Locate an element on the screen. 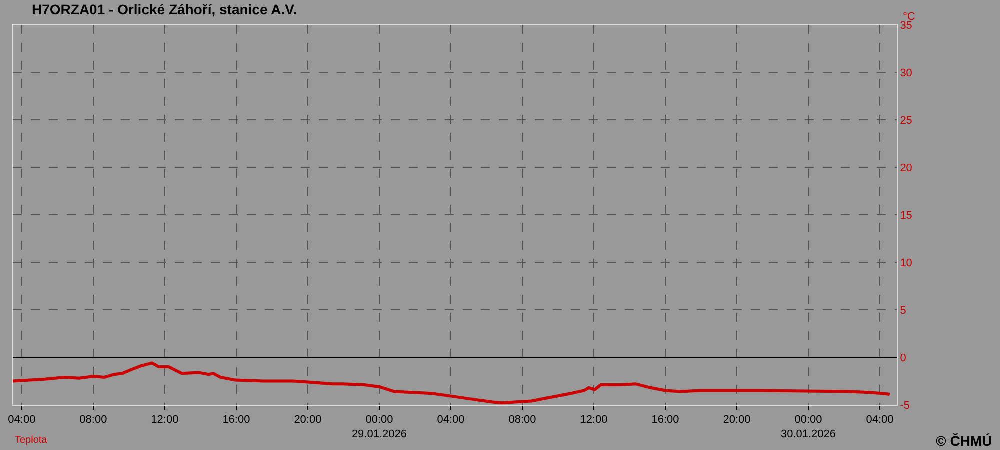 This screenshot has width=1000, height=450. y-tick-label: 5 is located at coordinates (903, 310).